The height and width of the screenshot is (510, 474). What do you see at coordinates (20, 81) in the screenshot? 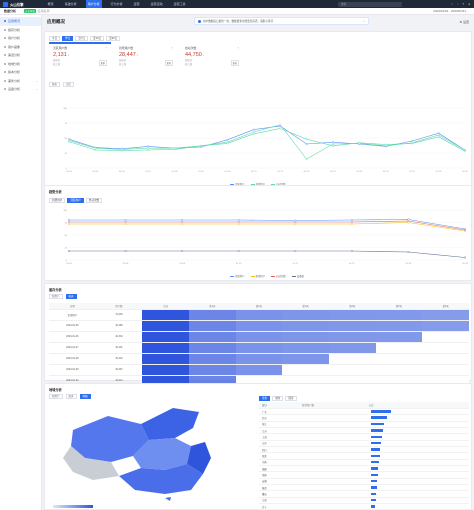
I see `sidebar-item: 事件分析 ⌄` at bounding box center [20, 81].